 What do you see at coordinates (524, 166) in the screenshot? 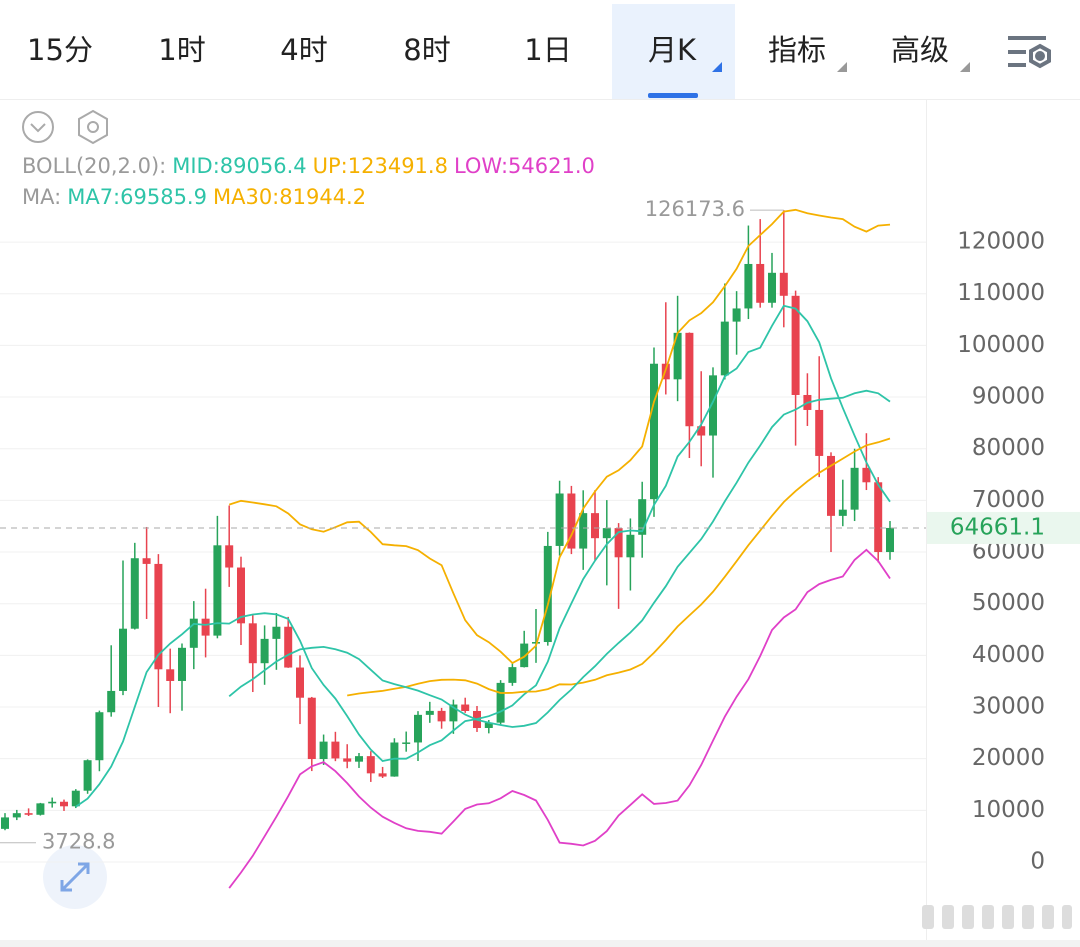
I see `legend-item: LOW:54621.0` at bounding box center [524, 166].